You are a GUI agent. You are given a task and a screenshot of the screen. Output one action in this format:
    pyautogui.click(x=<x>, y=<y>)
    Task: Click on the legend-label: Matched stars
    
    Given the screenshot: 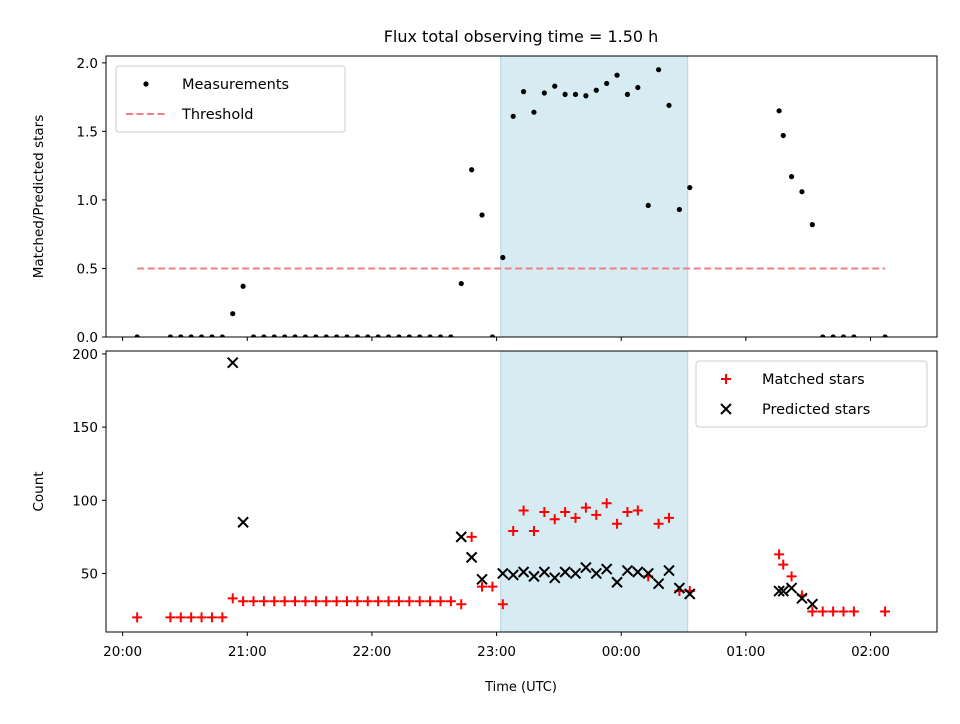 What is the action you would take?
    pyautogui.click(x=813, y=380)
    